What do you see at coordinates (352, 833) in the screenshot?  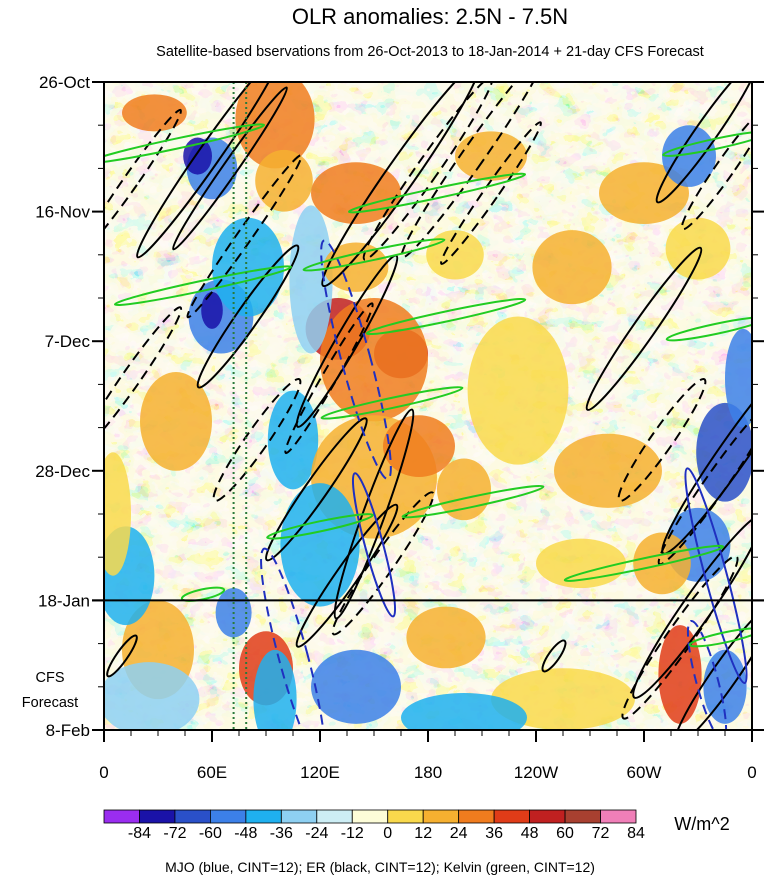 I see `colorbar-label: -12` at bounding box center [352, 833].